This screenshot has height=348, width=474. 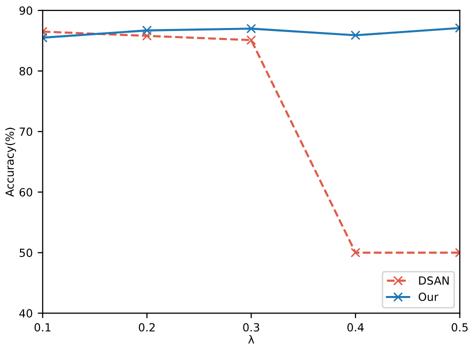 I want to click on y-axis-title: Accuracy(%), so click(x=10, y=162).